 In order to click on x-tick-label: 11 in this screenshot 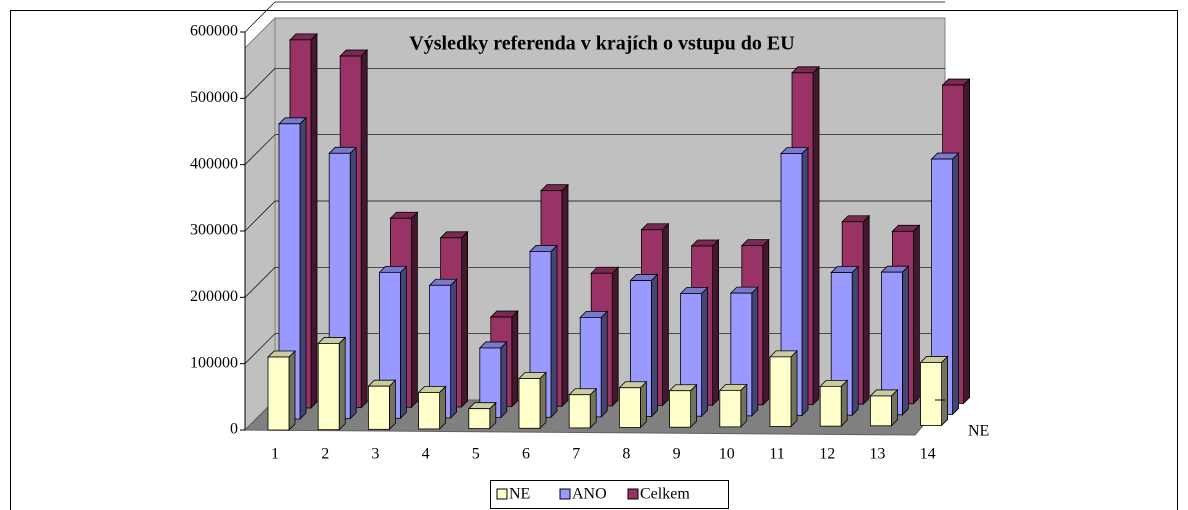, I will do `click(776, 454)`.